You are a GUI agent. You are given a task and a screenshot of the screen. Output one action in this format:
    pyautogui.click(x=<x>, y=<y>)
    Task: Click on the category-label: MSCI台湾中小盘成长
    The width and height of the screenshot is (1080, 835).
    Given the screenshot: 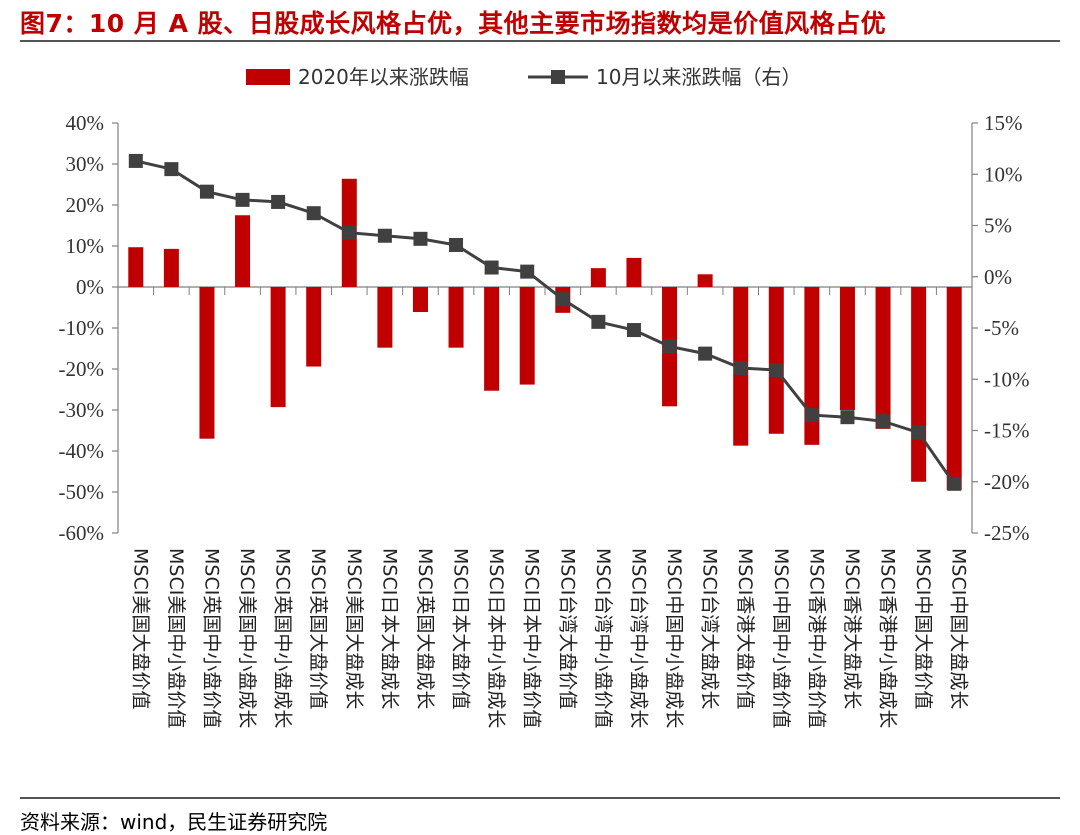 What is the action you would take?
    pyautogui.click(x=638, y=638)
    